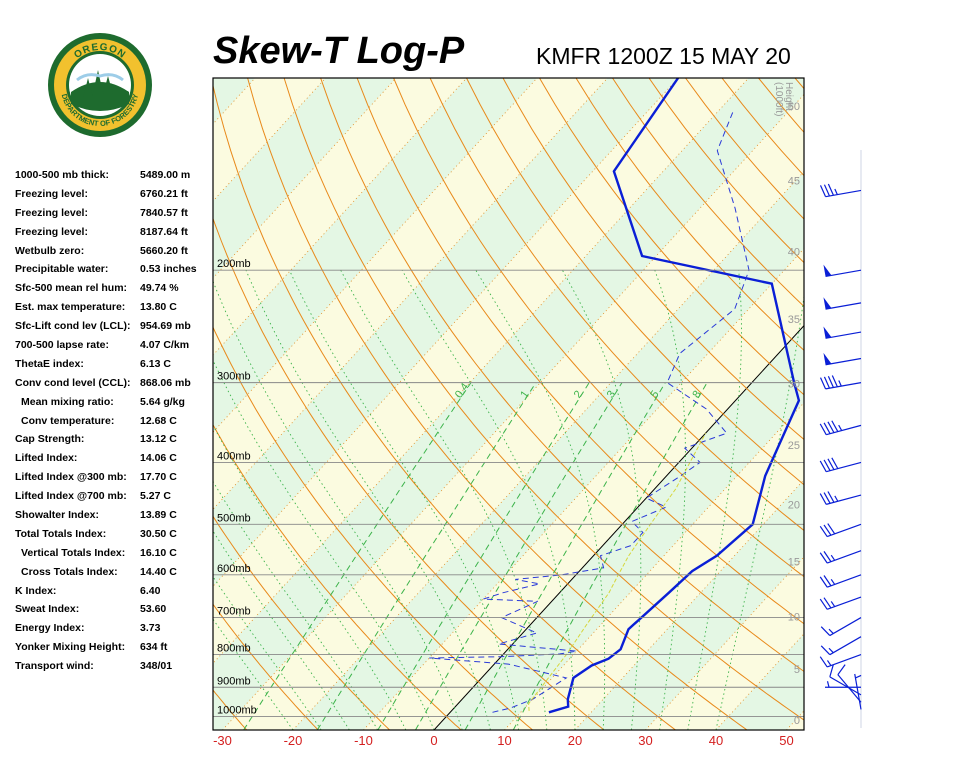 The height and width of the screenshot is (768, 960). I want to click on stat-label: Lifted Index @700 mb:, so click(71, 496).